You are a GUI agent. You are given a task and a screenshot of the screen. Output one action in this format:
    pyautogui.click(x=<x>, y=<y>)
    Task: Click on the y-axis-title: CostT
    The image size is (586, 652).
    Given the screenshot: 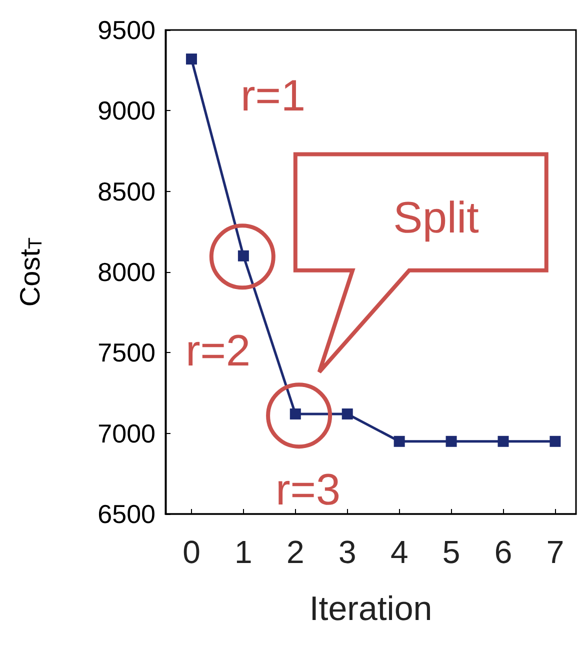 What is the action you would take?
    pyautogui.click(x=30, y=272)
    